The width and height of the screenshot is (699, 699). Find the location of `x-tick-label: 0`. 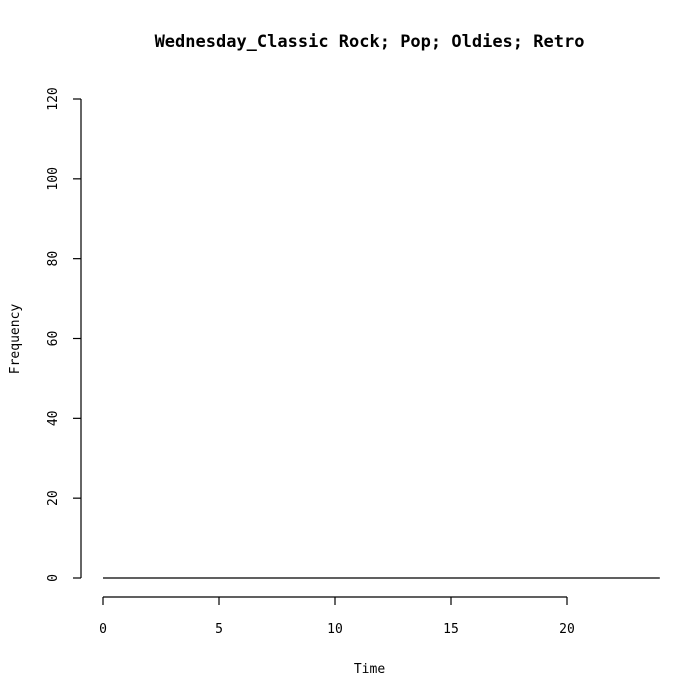

x-tick-label: 0 is located at coordinates (103, 629).